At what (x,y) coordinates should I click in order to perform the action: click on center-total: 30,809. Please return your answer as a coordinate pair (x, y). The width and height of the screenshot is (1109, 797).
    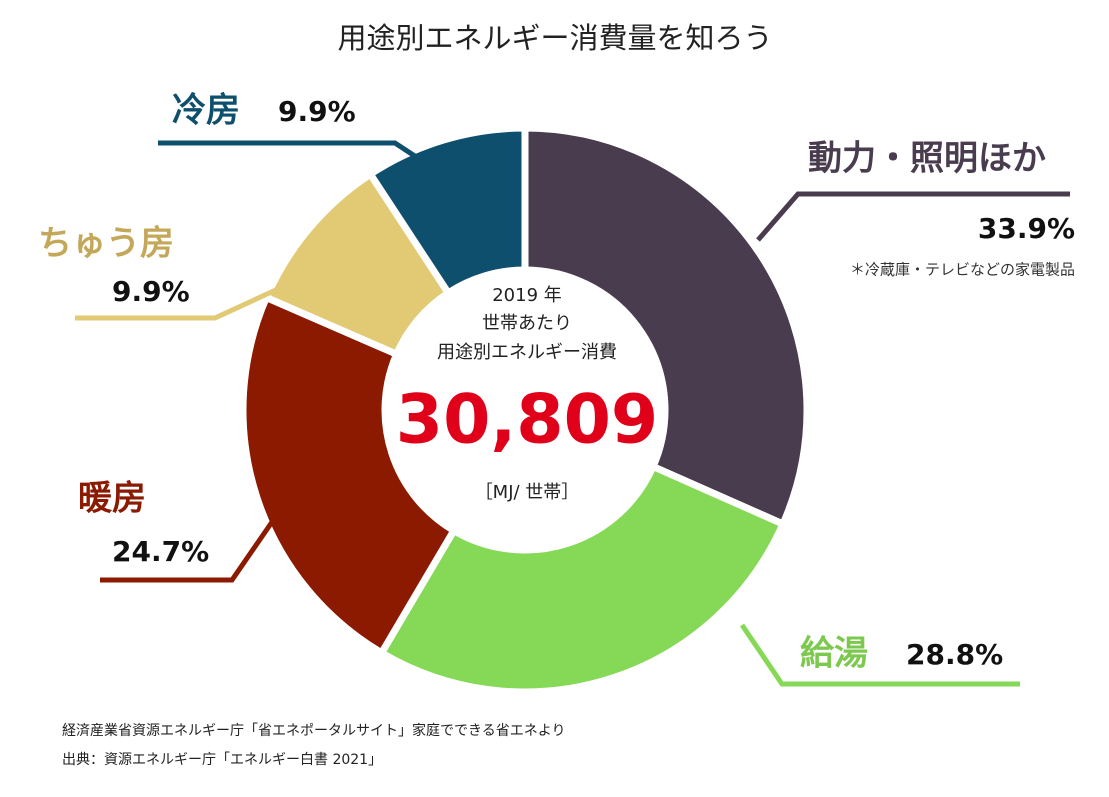
    Looking at the image, I should click on (527, 420).